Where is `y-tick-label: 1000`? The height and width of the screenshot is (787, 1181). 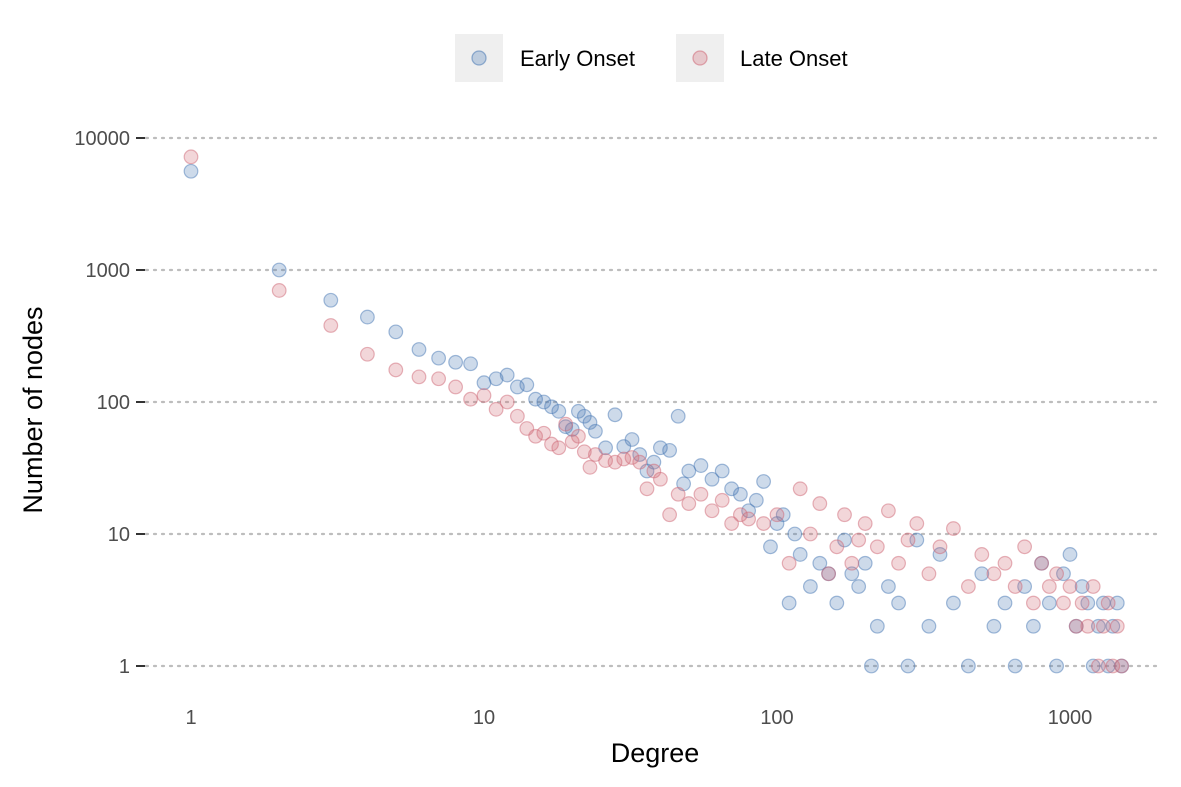 y-tick-label: 1000 is located at coordinates (108, 271).